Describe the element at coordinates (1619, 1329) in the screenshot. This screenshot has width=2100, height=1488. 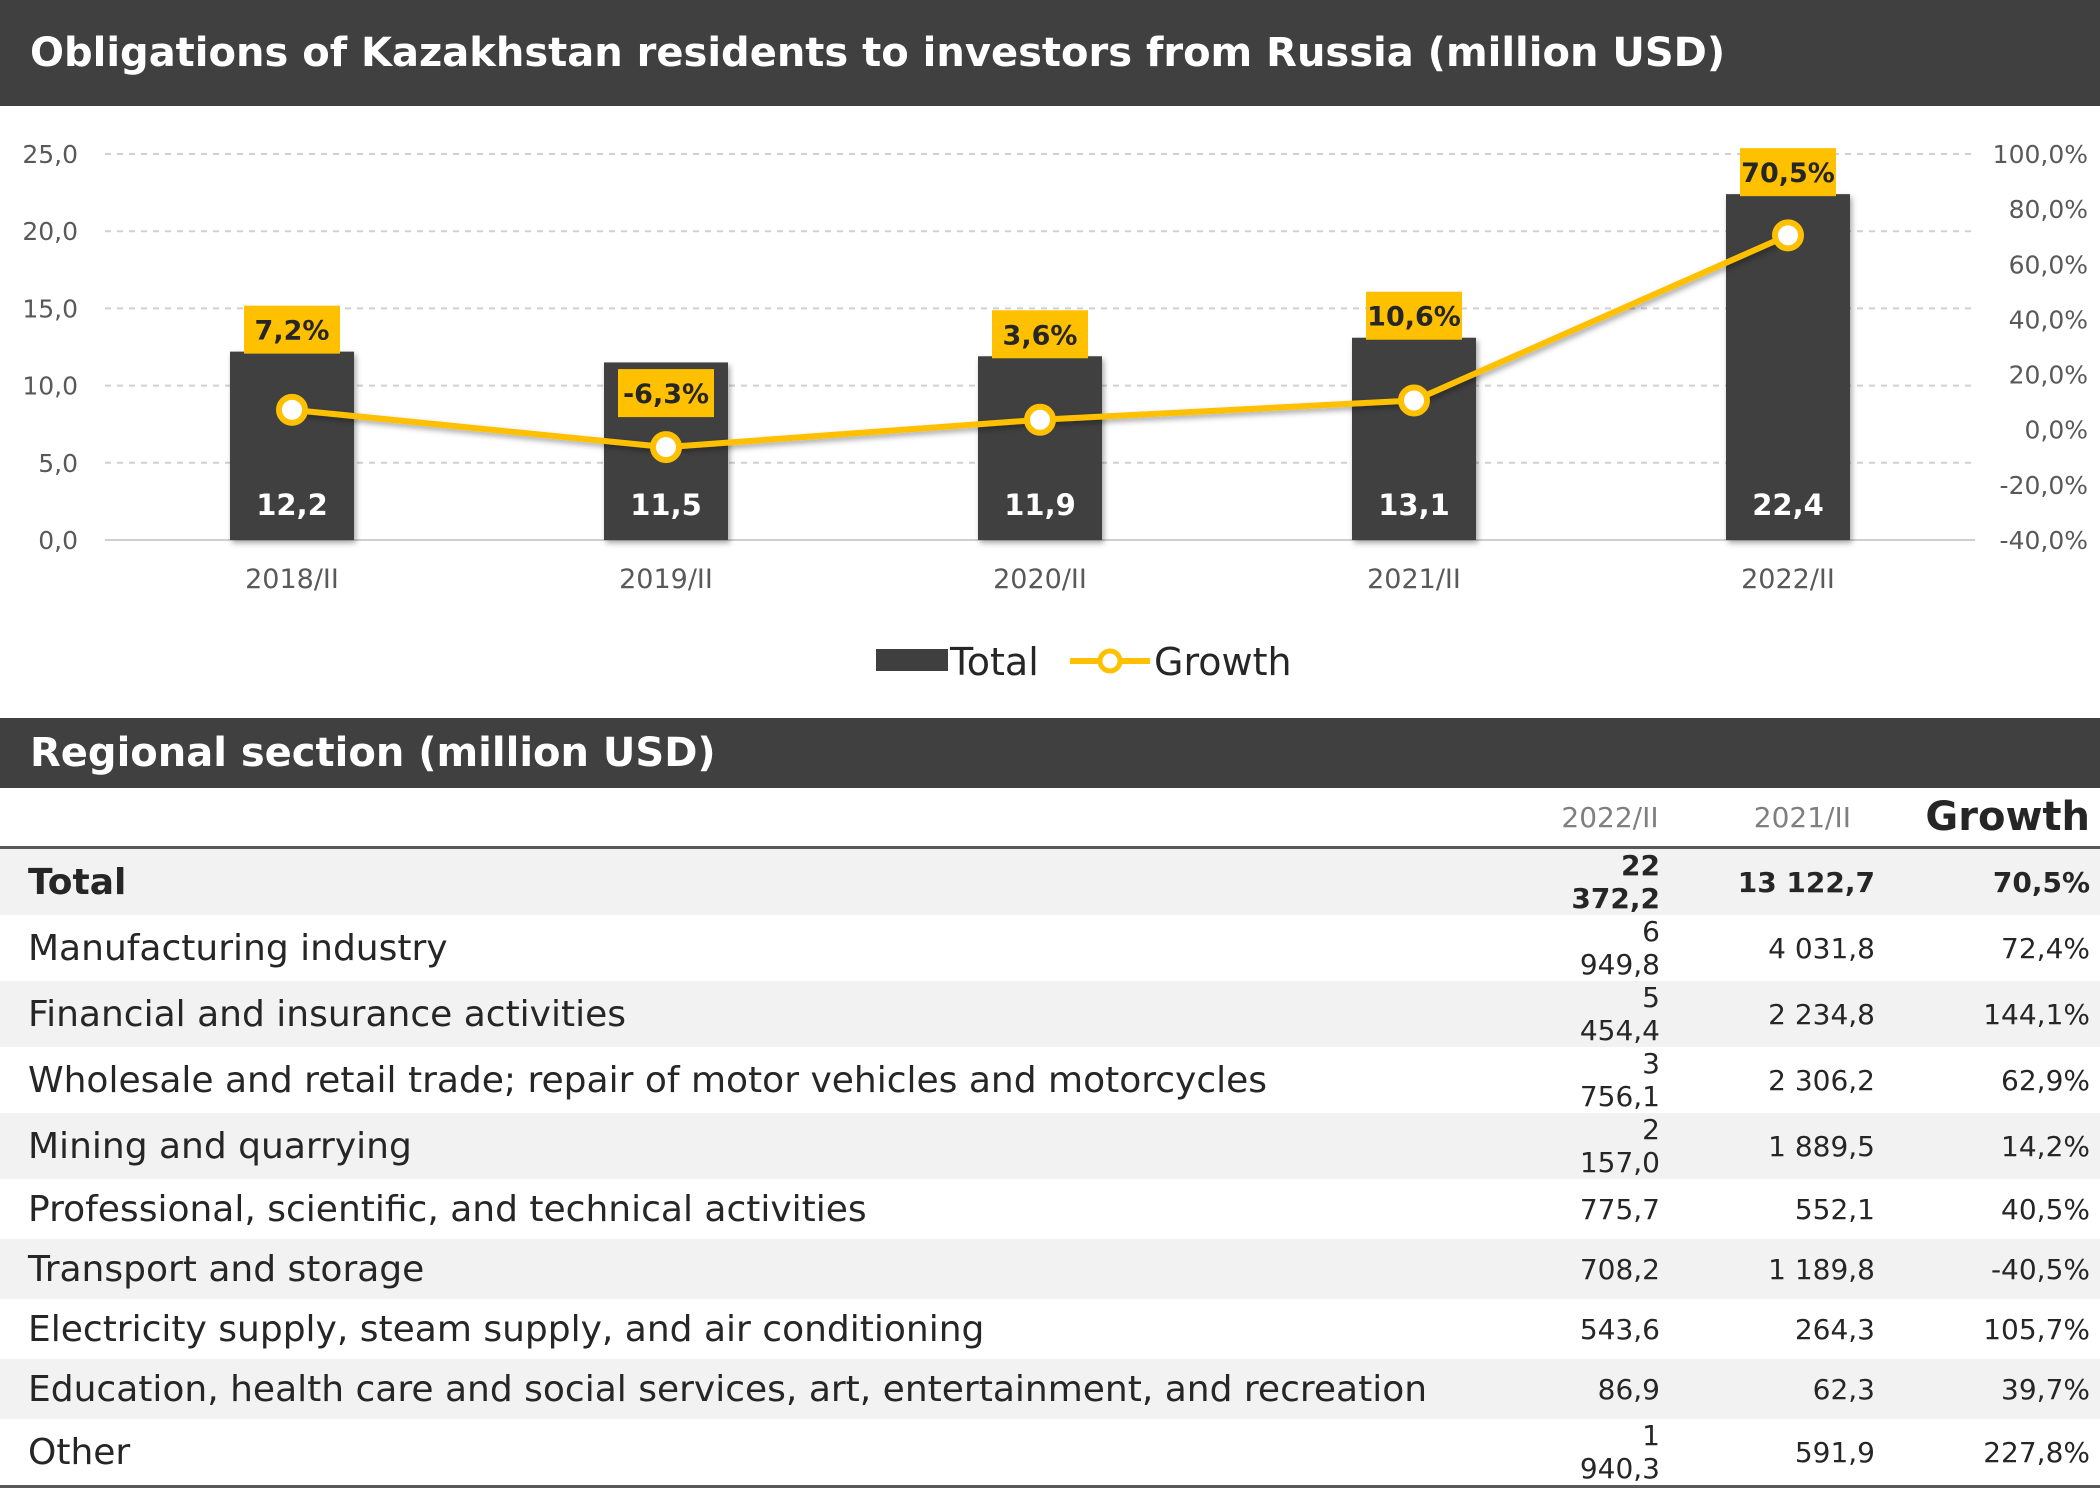
I see `row-value-2022: 543,6` at that location.